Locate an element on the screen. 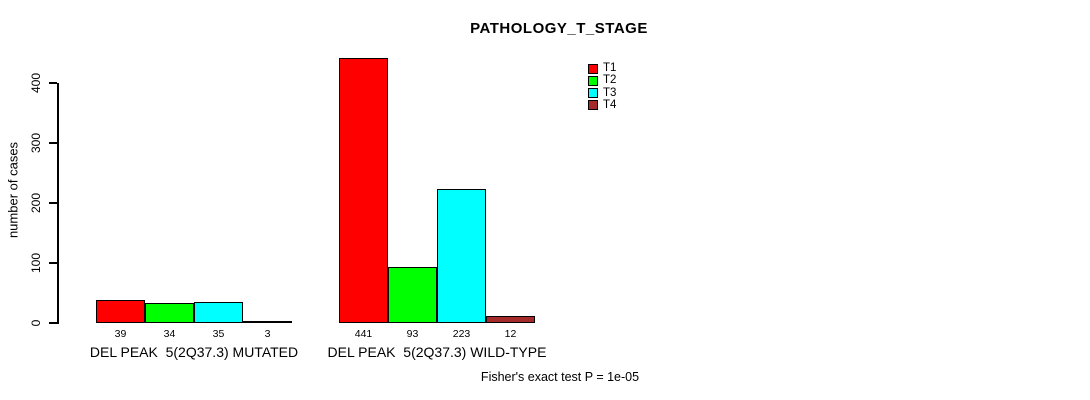 This screenshot has height=400, width=1090. fisher-test-note: Fisher's exact test P = 1e-05 is located at coordinates (560, 377).